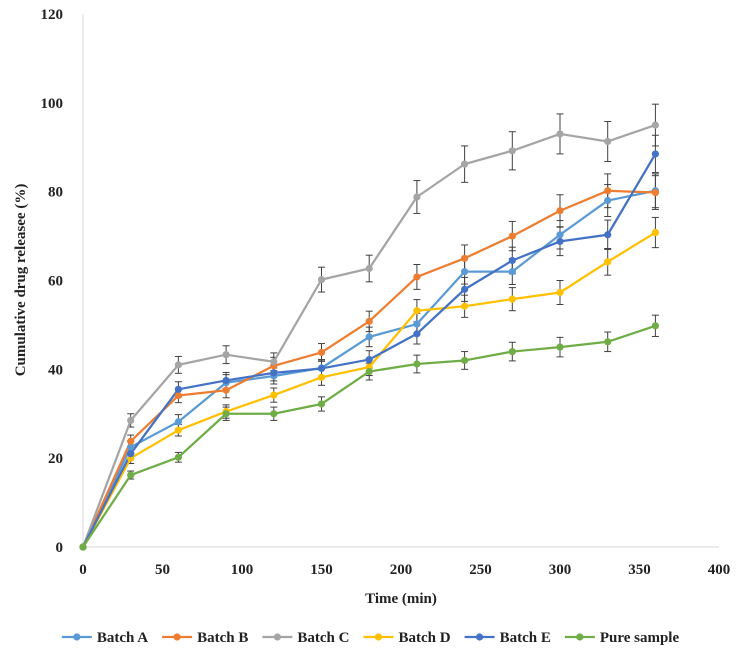  What do you see at coordinates (52, 15) in the screenshot?
I see `y-tick-label: 120` at bounding box center [52, 15].